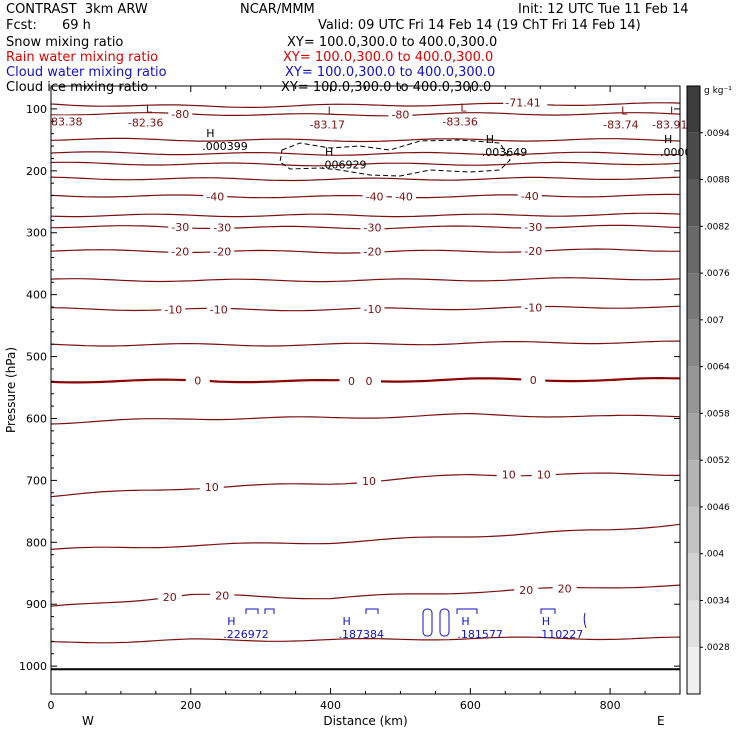  What do you see at coordinates (620, 124) in the screenshot?
I see `low-label-5: -83.74` at bounding box center [620, 124].